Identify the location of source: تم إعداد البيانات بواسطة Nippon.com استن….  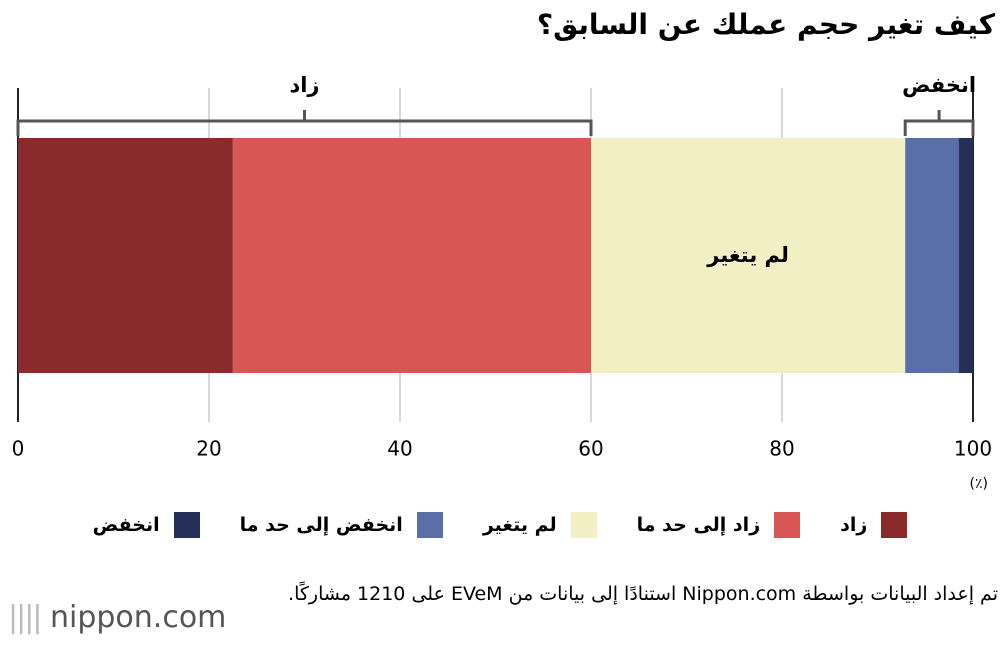
(643, 594).